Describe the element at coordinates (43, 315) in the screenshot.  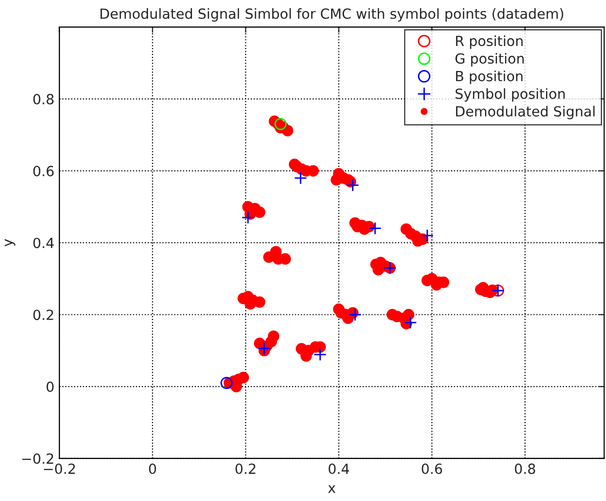
I see `y-tick-label: 0.2` at that location.